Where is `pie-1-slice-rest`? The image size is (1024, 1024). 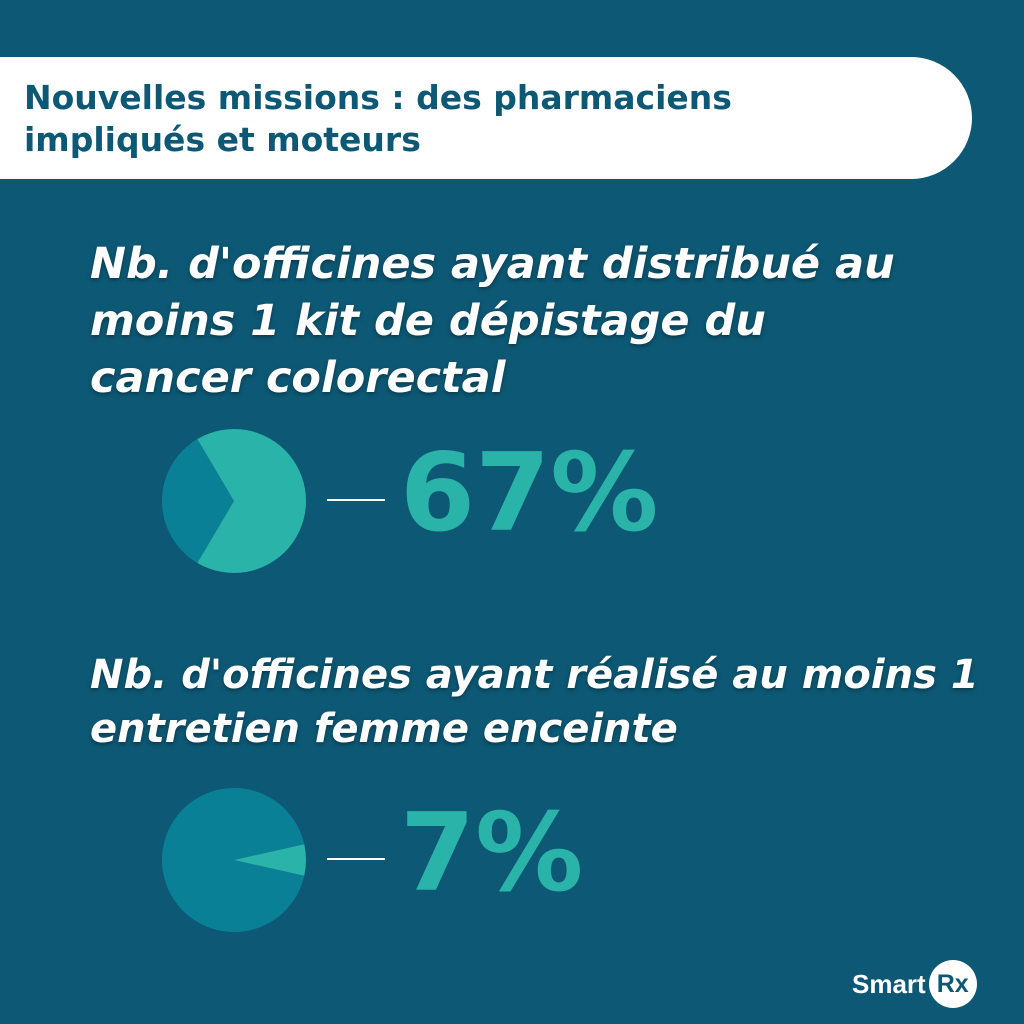 pie-1-slice-rest is located at coordinates (198, 501).